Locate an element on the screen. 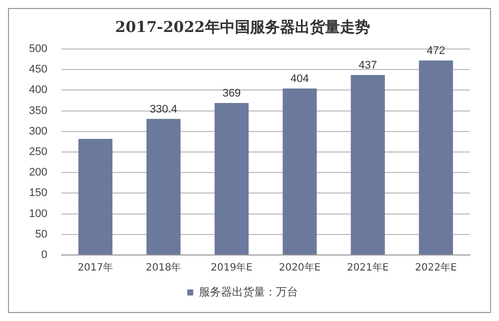 Image resolution: width=499 pixels, height=321 pixels. y-tick-label: 0 is located at coordinates (44, 255).